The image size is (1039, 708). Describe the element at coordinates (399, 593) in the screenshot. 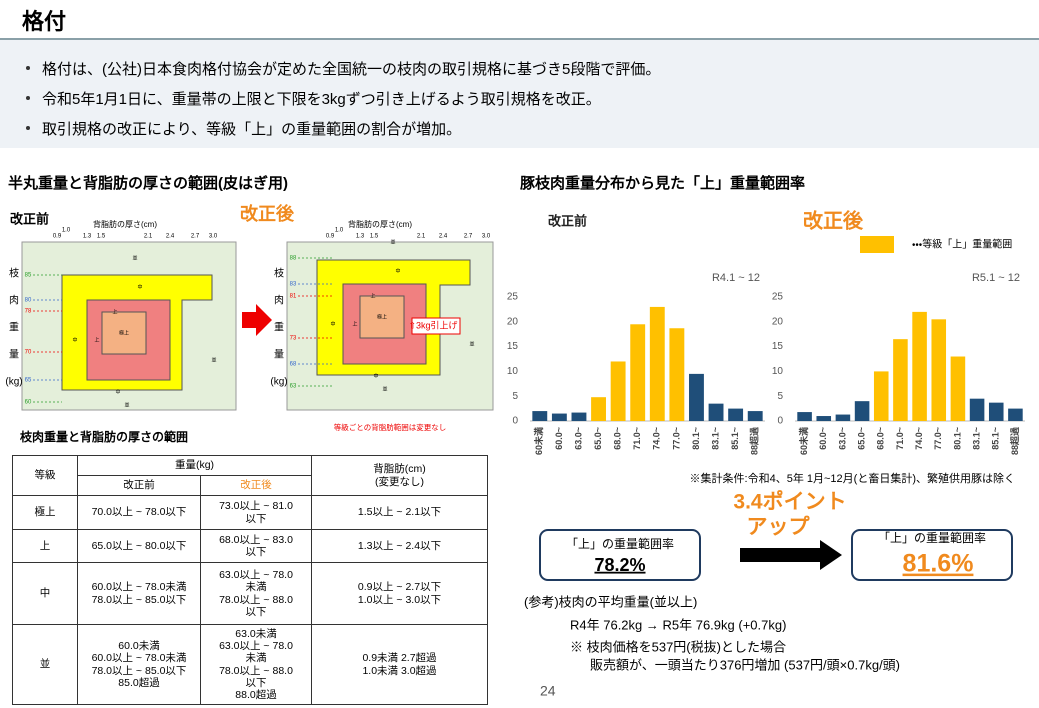

I see `table-cell: 0.9以上 ~ 2.7以下 1.0以上 ~ 3.0以下` at that location.